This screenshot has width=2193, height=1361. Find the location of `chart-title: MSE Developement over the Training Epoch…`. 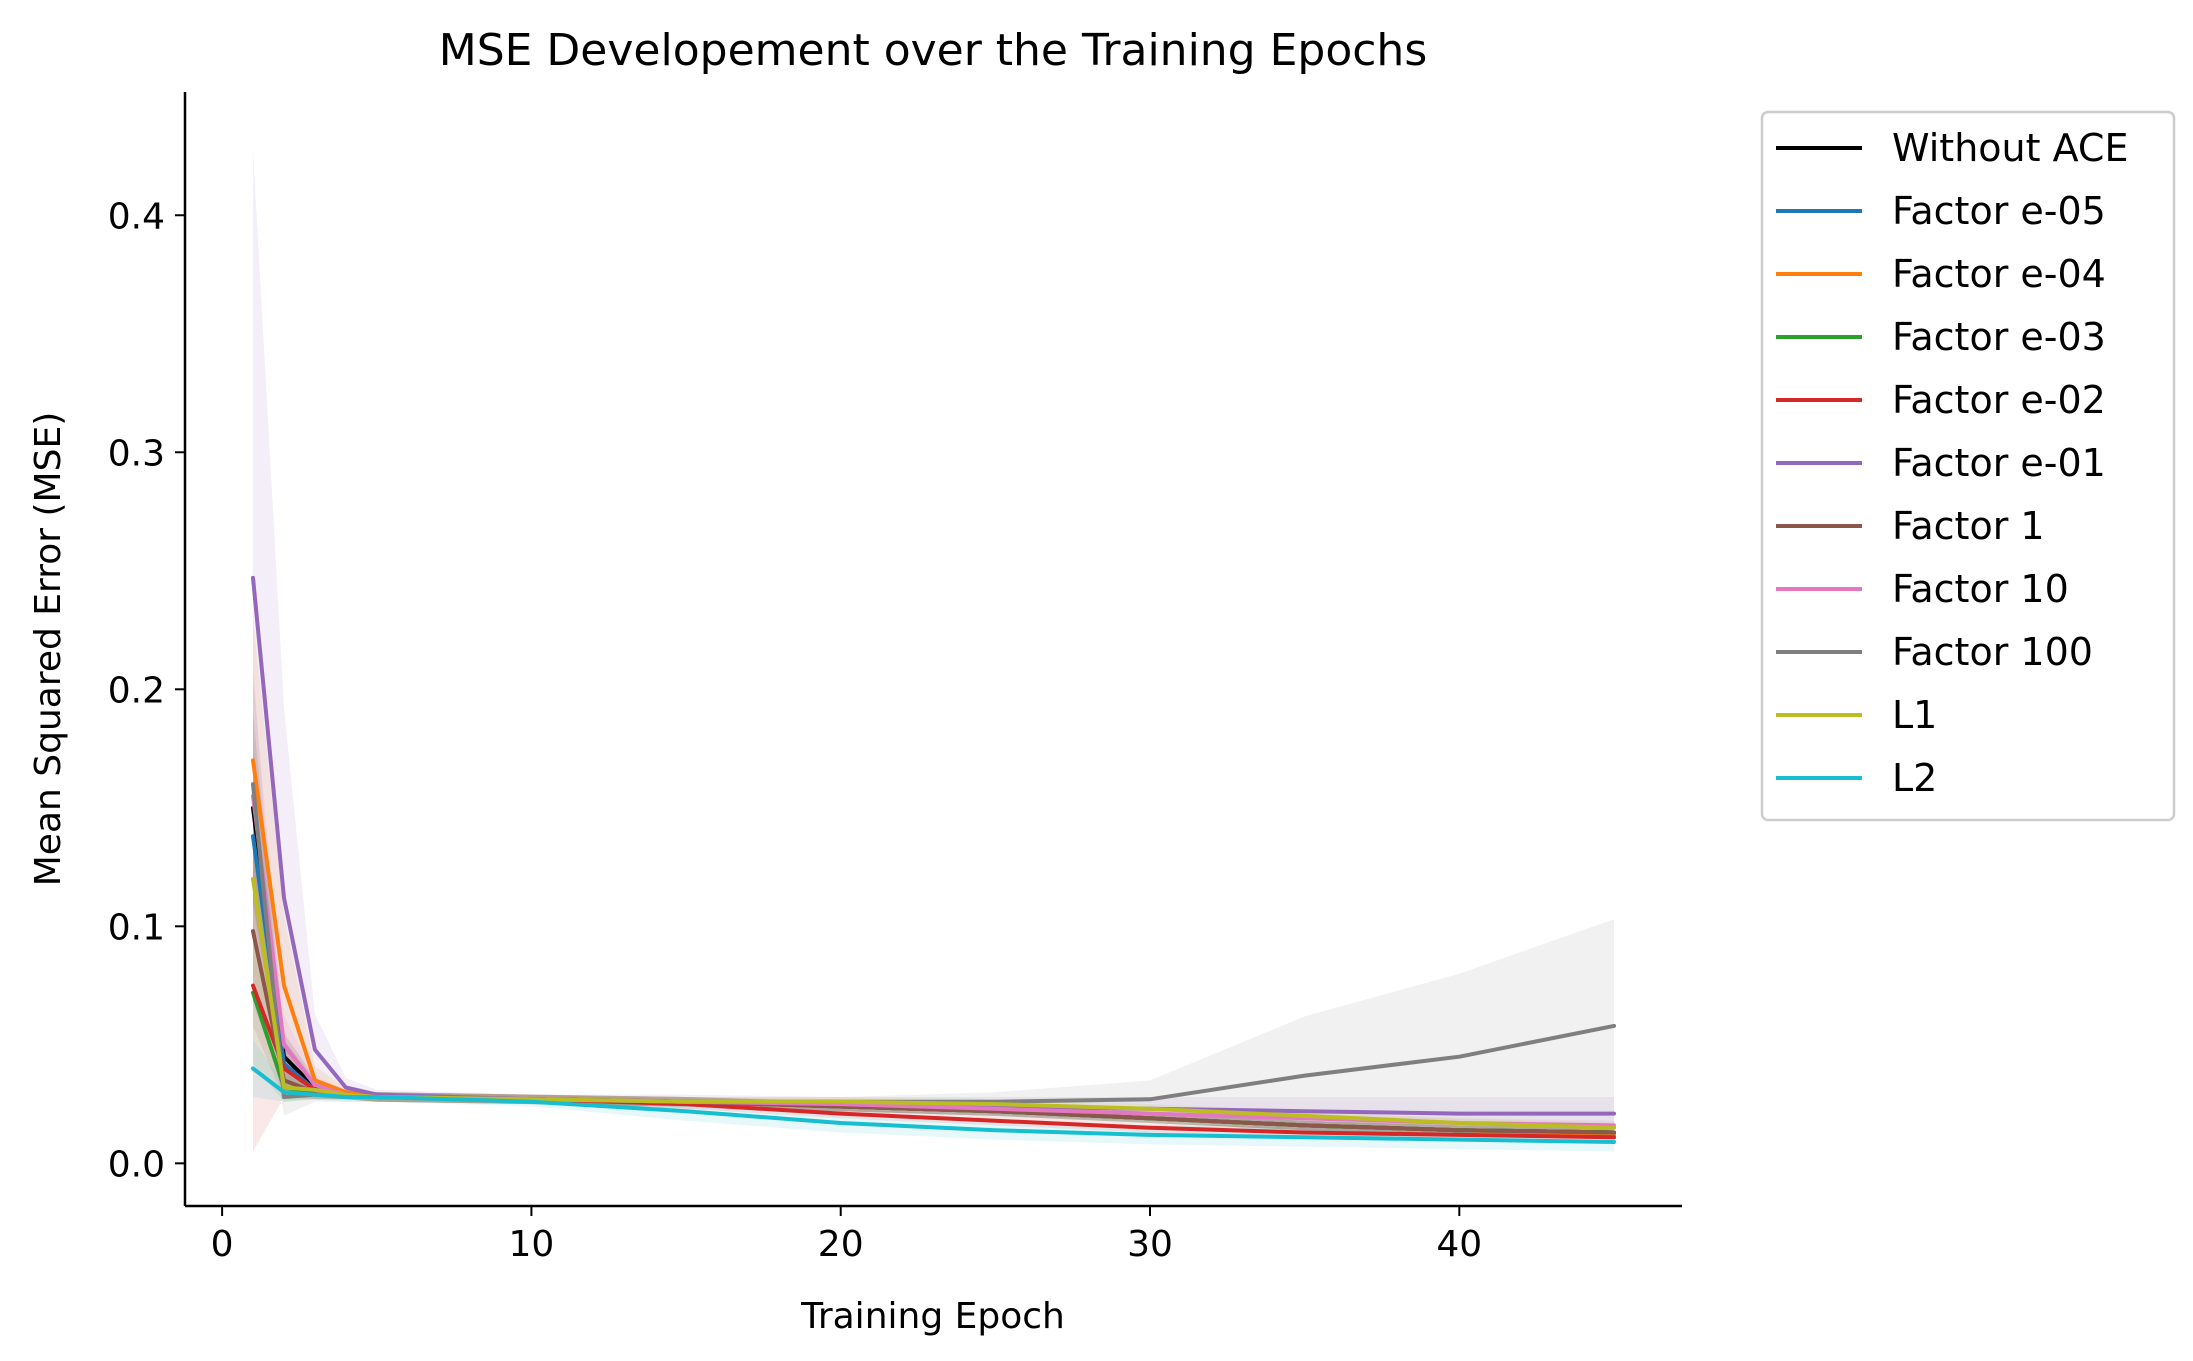

chart-title: MSE Developement over the Training Epoch… is located at coordinates (933, 50).